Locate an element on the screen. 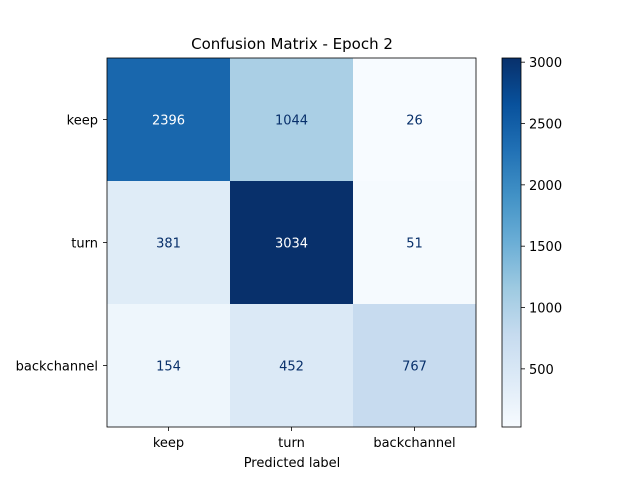 The image size is (640, 480). chart-title: Confusion Matrix - Epoch 2 is located at coordinates (292, 44).